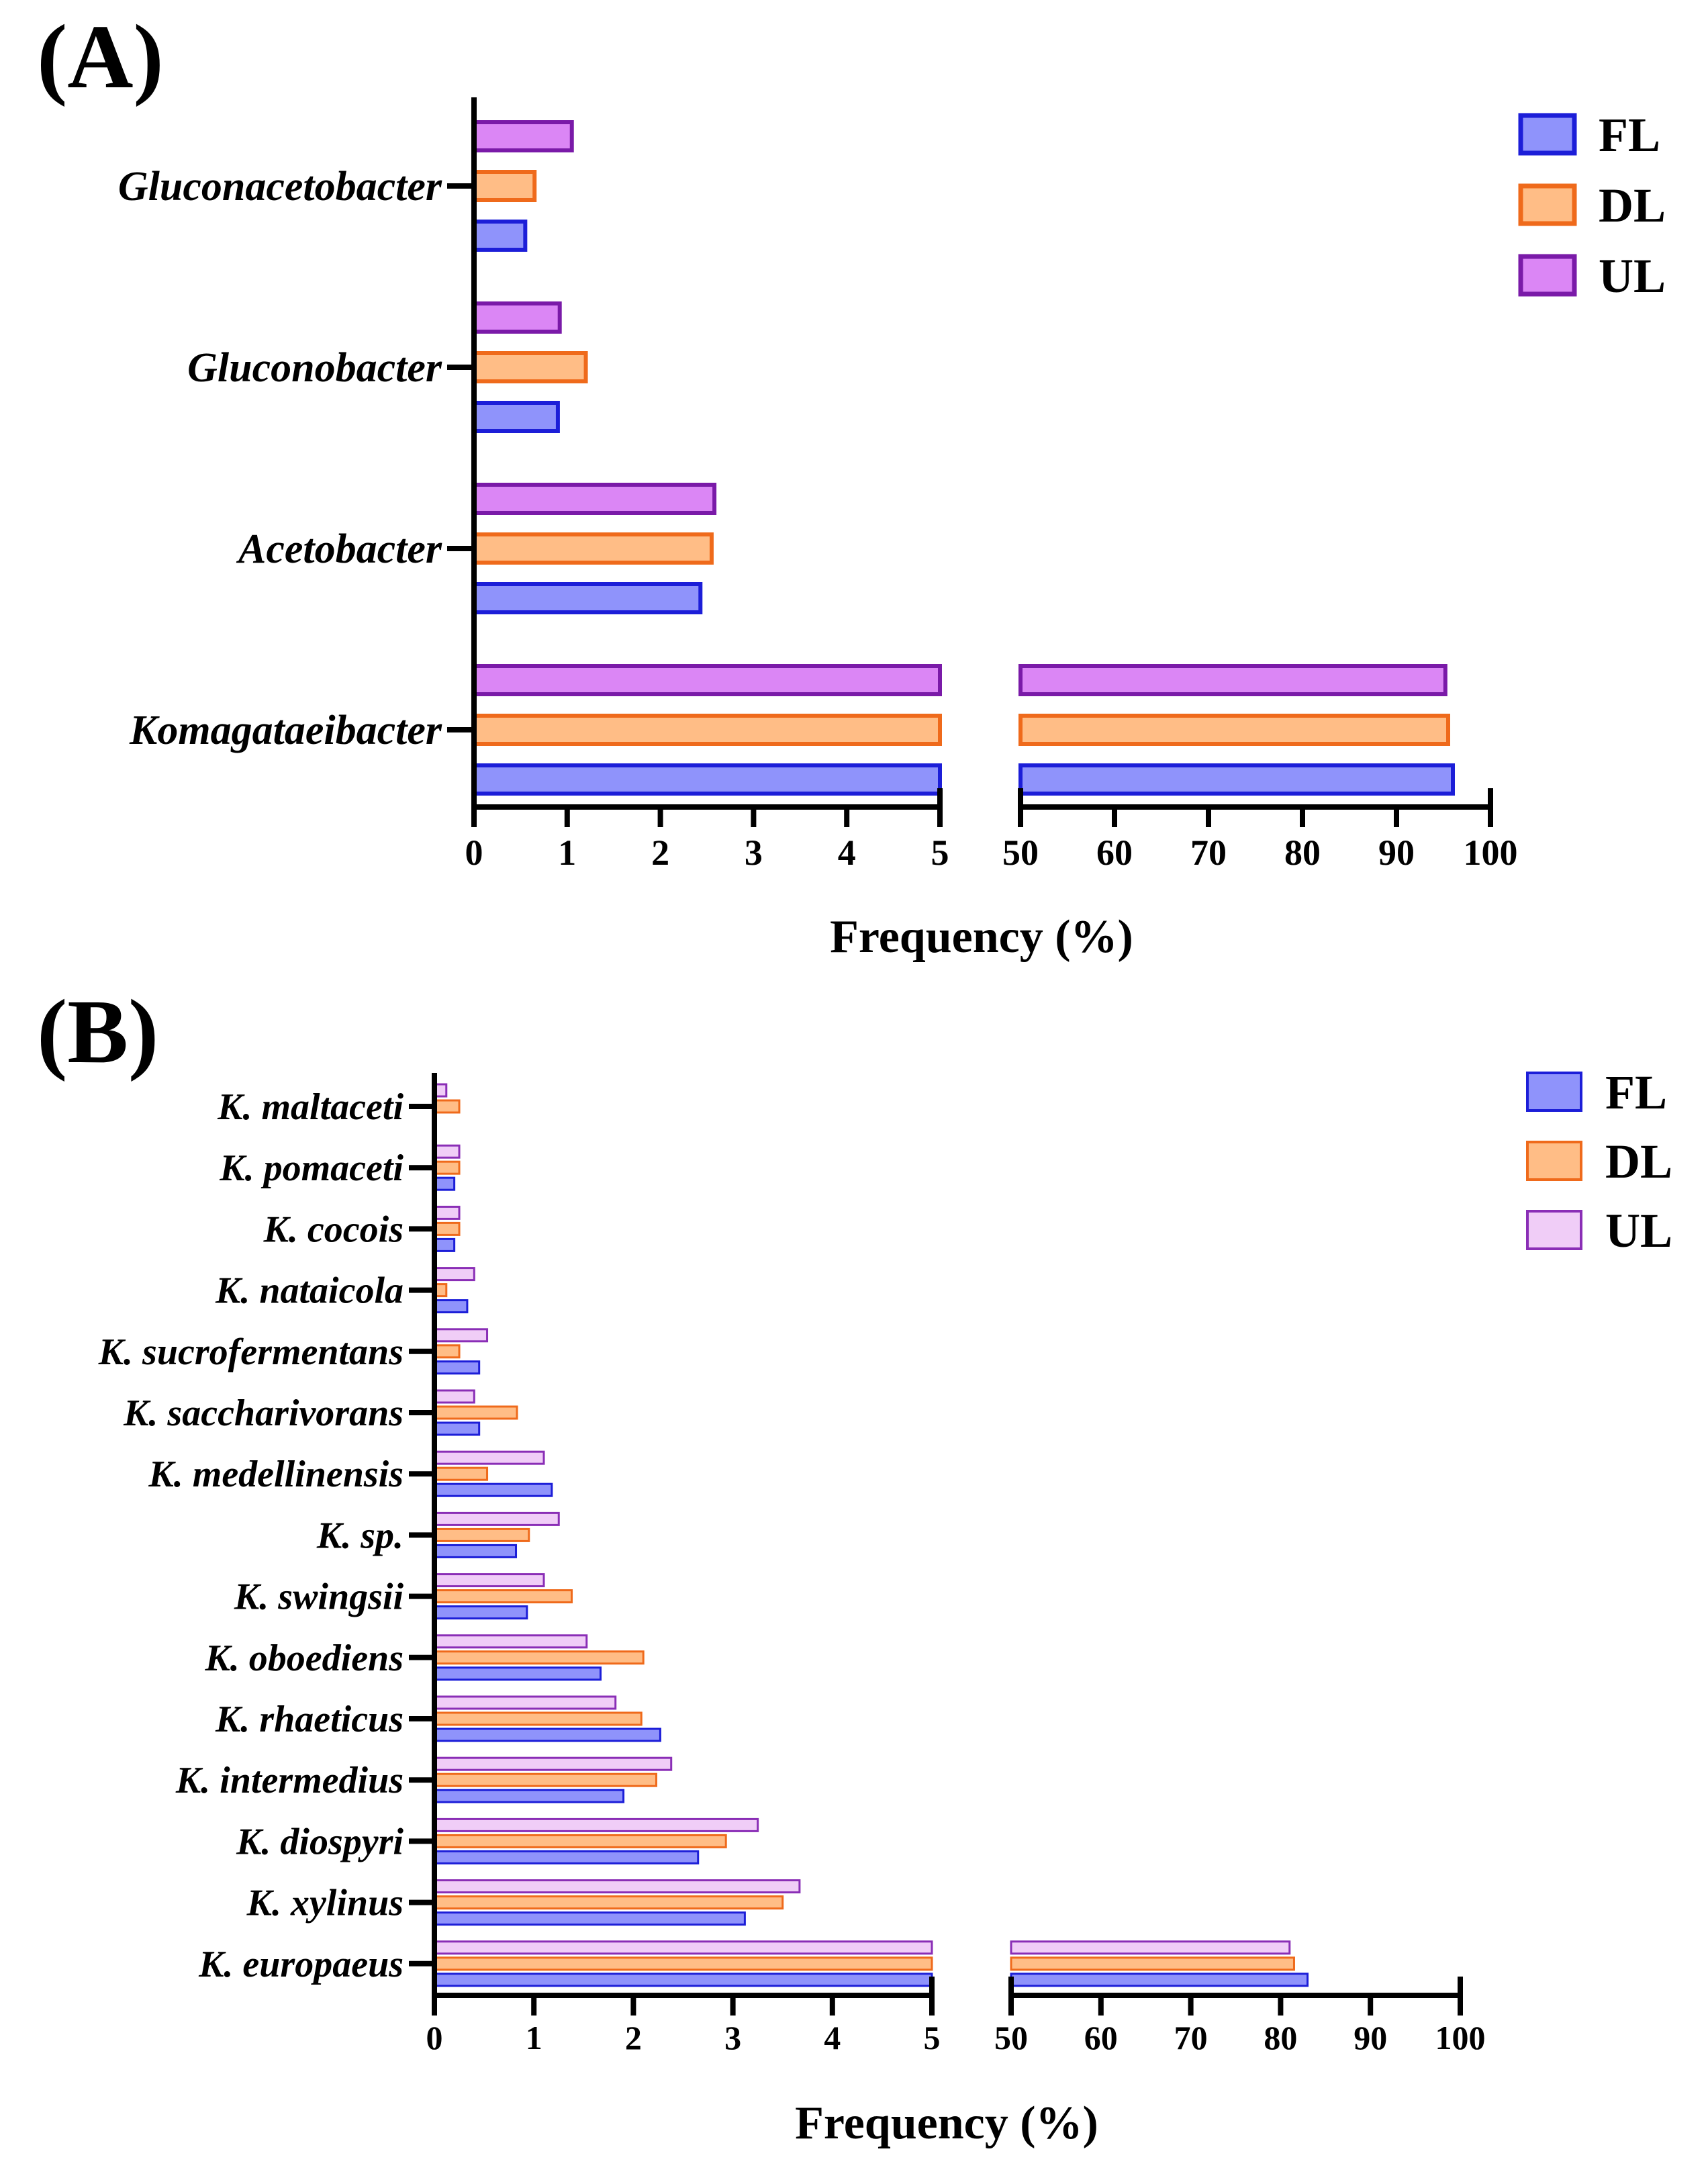 The height and width of the screenshot is (2180, 1708). Describe the element at coordinates (594, 499) in the screenshot. I see `bar-ul-acetobacter` at that location.